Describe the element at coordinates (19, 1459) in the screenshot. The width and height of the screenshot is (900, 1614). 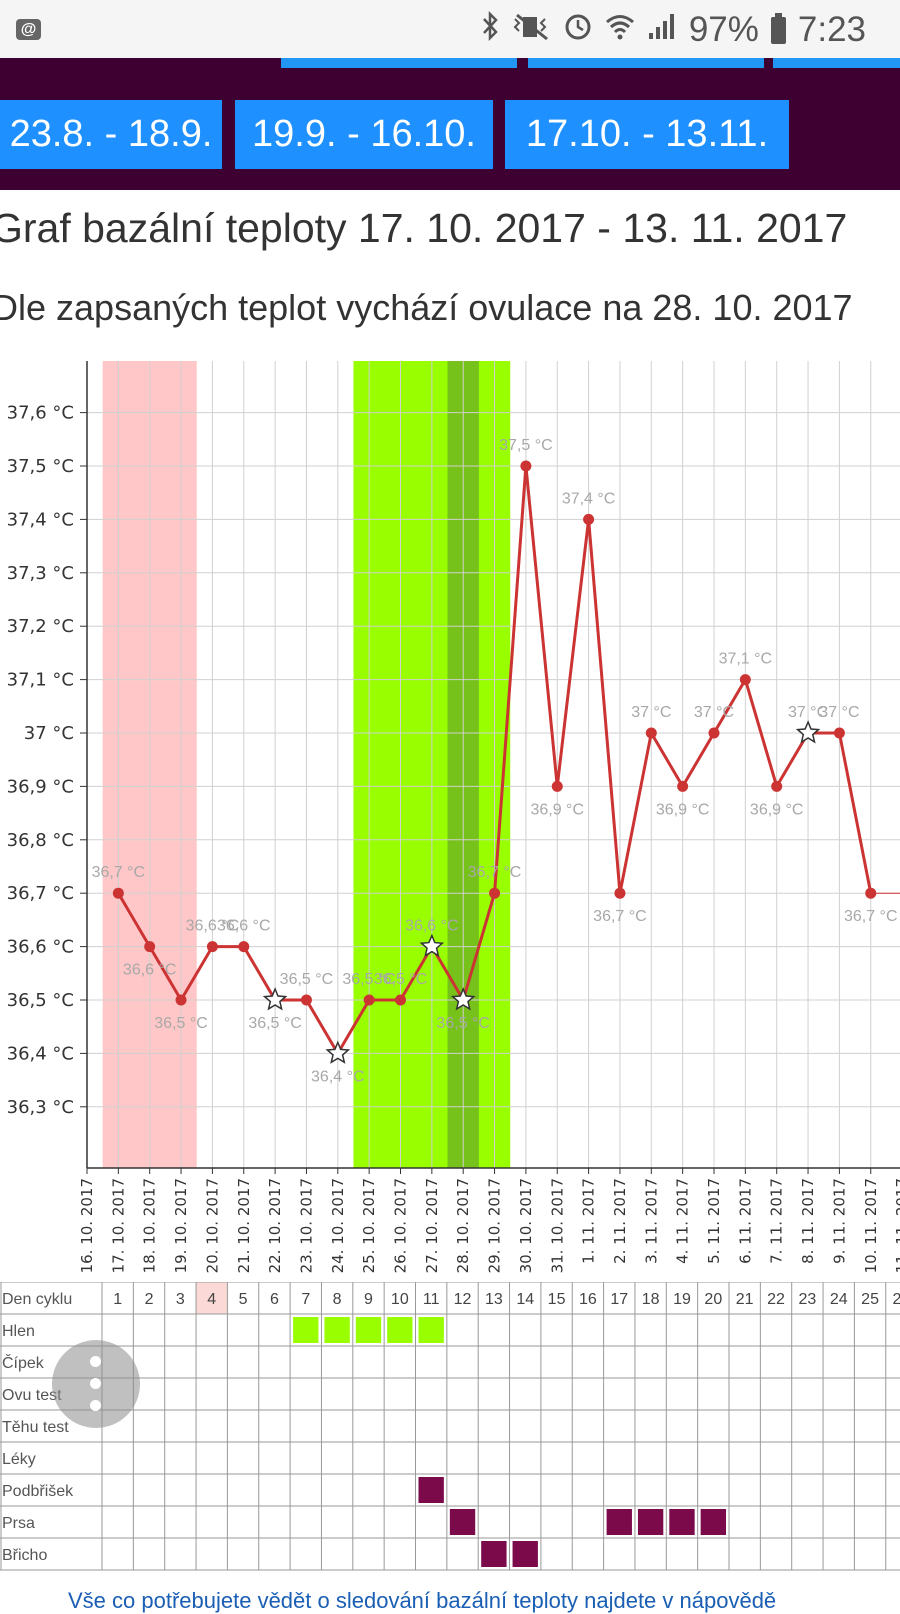
I see `symptom-row-label: Léky` at that location.